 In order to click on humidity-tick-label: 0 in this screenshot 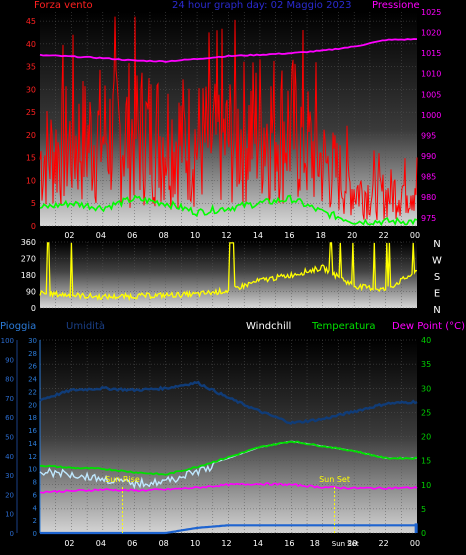, I will do `click(12, 534)`.